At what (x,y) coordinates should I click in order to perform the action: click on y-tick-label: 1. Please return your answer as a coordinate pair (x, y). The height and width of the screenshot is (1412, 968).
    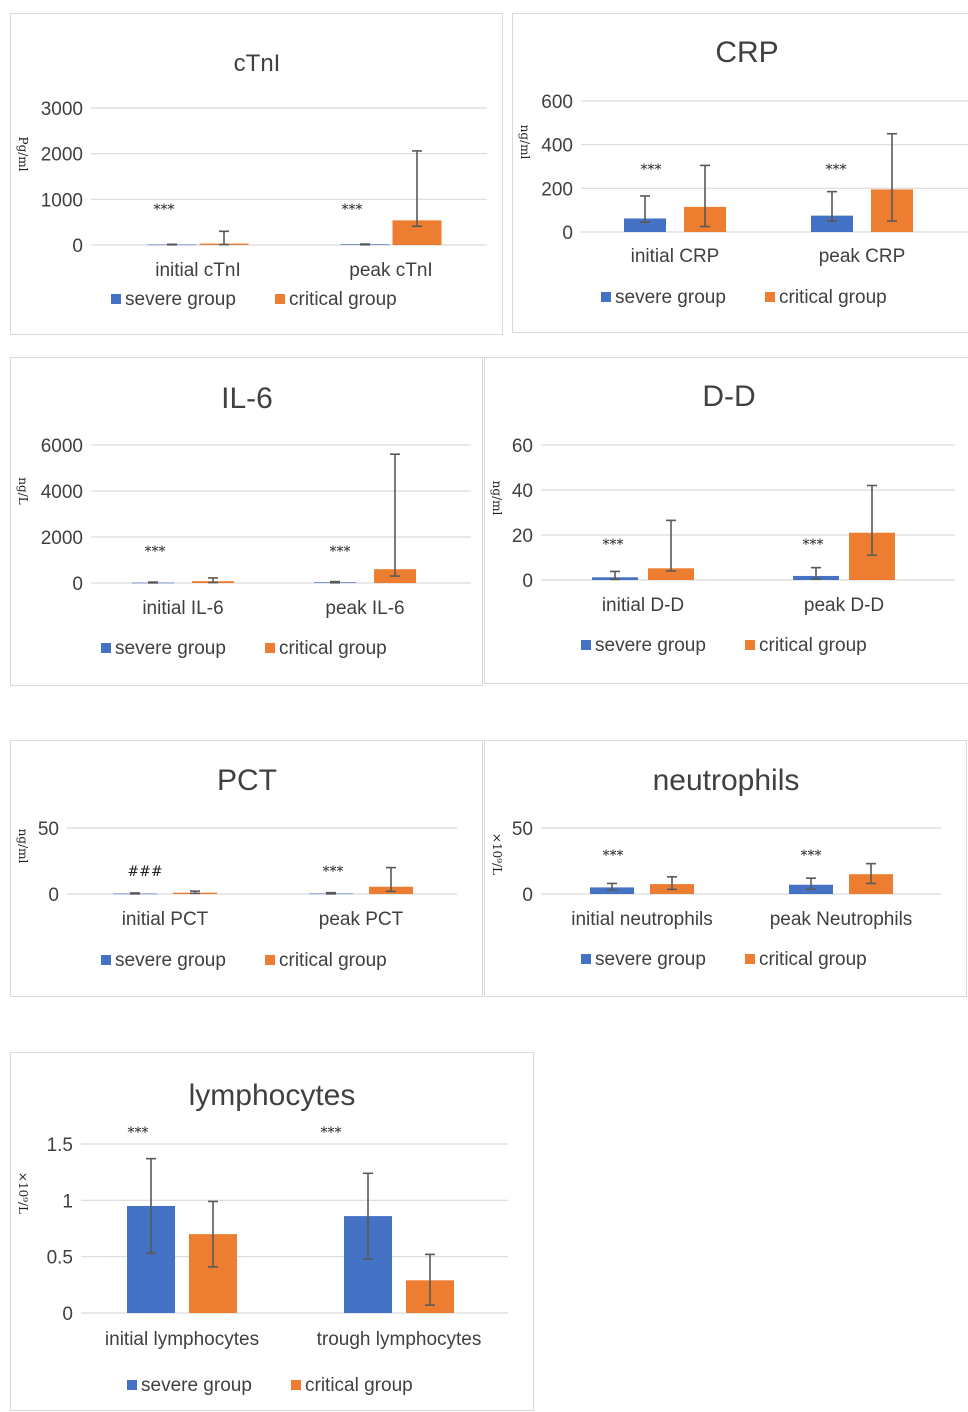
    Looking at the image, I should click on (67, 1201).